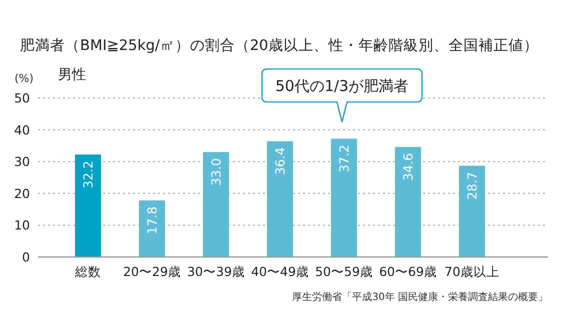 The height and width of the screenshot is (320, 570). I want to click on ylabel: (%), so click(24, 78).